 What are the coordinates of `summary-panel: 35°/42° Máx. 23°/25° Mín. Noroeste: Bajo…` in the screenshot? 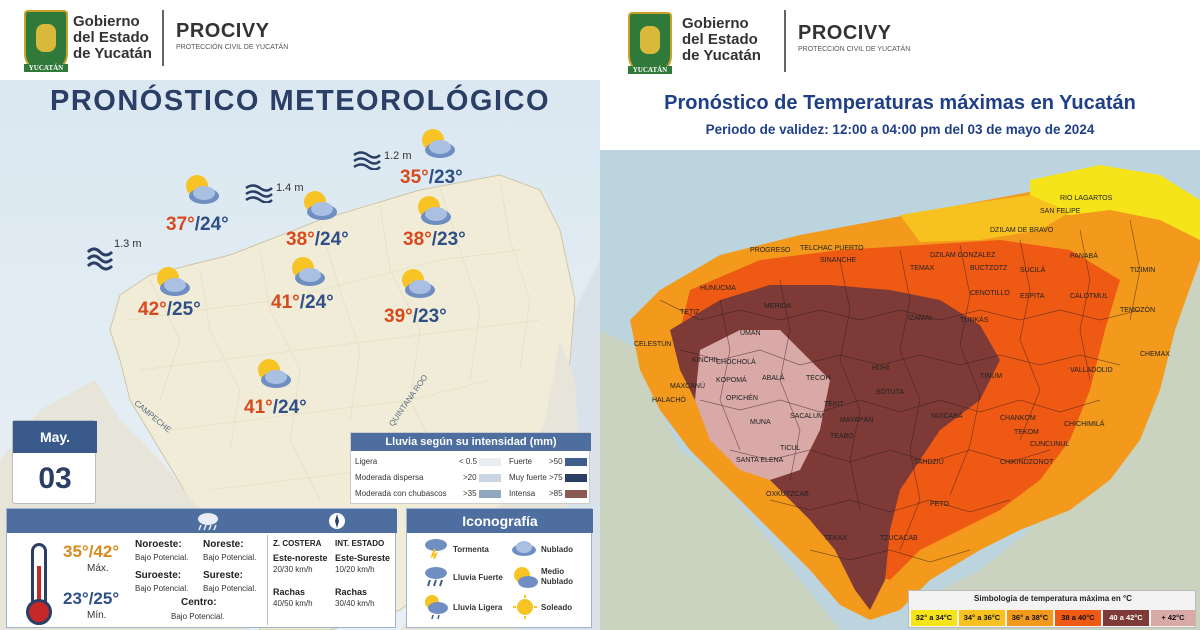 It's located at (201, 568).